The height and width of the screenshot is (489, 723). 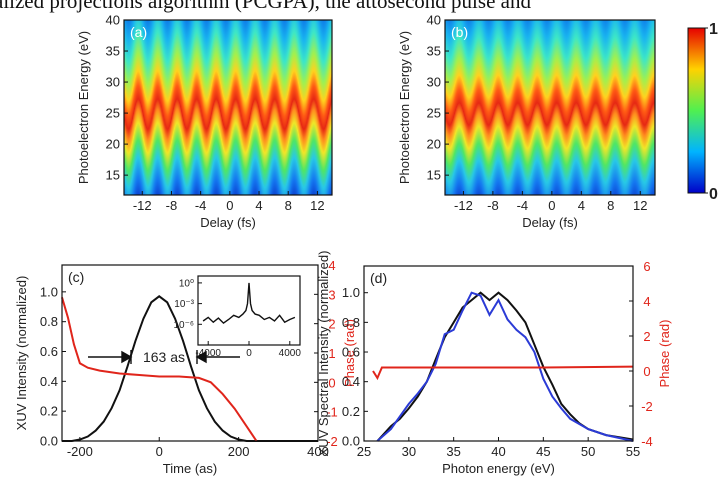 What do you see at coordinates (21, 353) in the screenshot?
I see `y-axis-label: XUV Intensity (normalized)` at bounding box center [21, 353].